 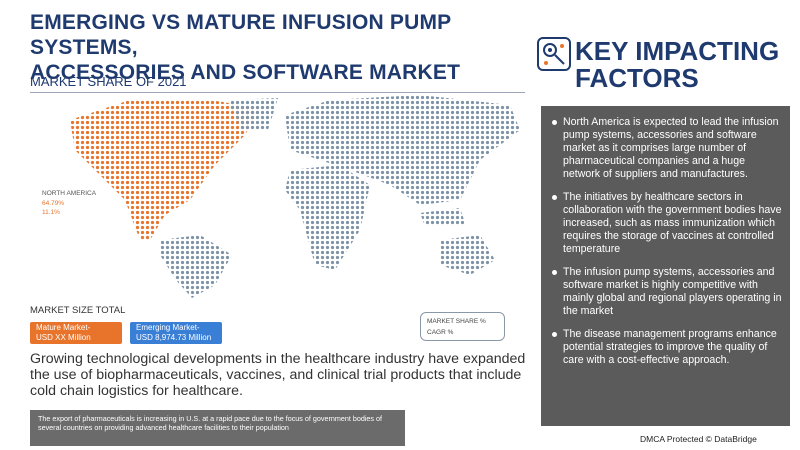 I want to click on sidebar-title-line: KEY IMPACTING, so click(x=677, y=51).